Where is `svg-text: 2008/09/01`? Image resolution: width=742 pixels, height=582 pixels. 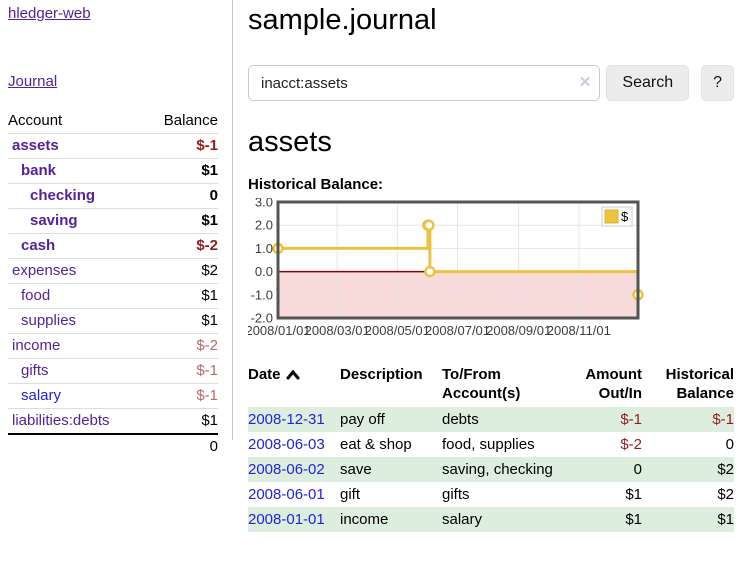 svg-text: 2008/09/01 is located at coordinates (518, 330).